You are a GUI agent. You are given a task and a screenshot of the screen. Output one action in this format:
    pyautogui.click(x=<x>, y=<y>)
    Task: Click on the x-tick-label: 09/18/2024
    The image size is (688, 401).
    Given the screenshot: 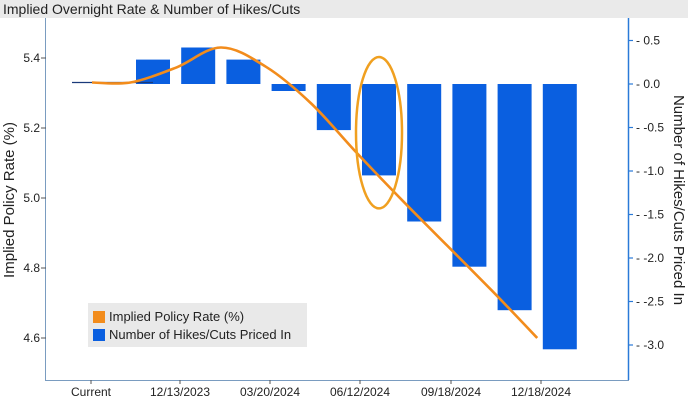 What is the action you would take?
    pyautogui.click(x=451, y=392)
    